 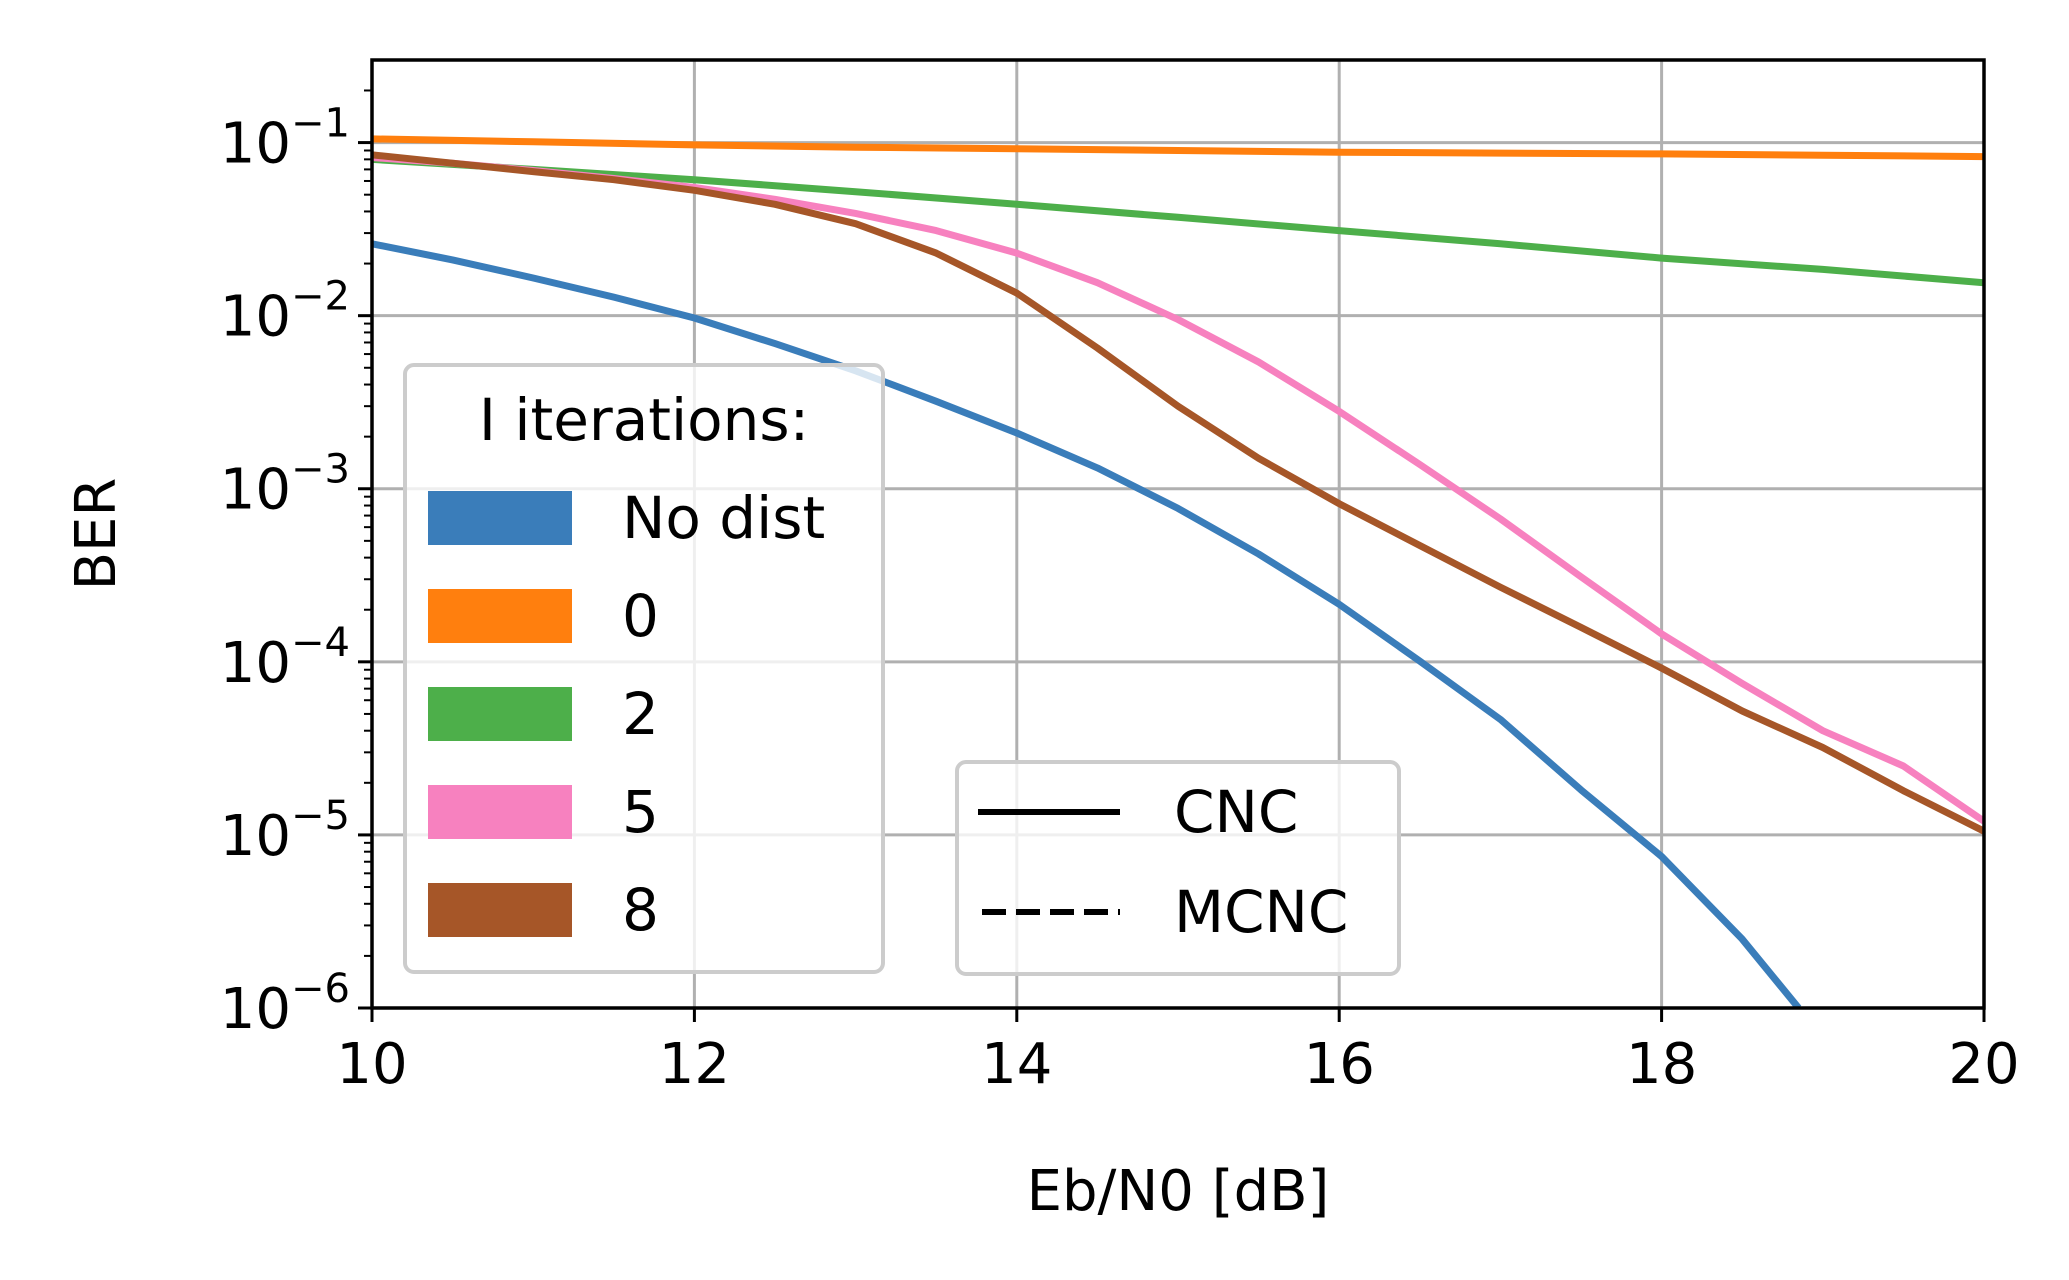 What do you see at coordinates (96, 534) in the screenshot?
I see `y-axis-label: BER` at bounding box center [96, 534].